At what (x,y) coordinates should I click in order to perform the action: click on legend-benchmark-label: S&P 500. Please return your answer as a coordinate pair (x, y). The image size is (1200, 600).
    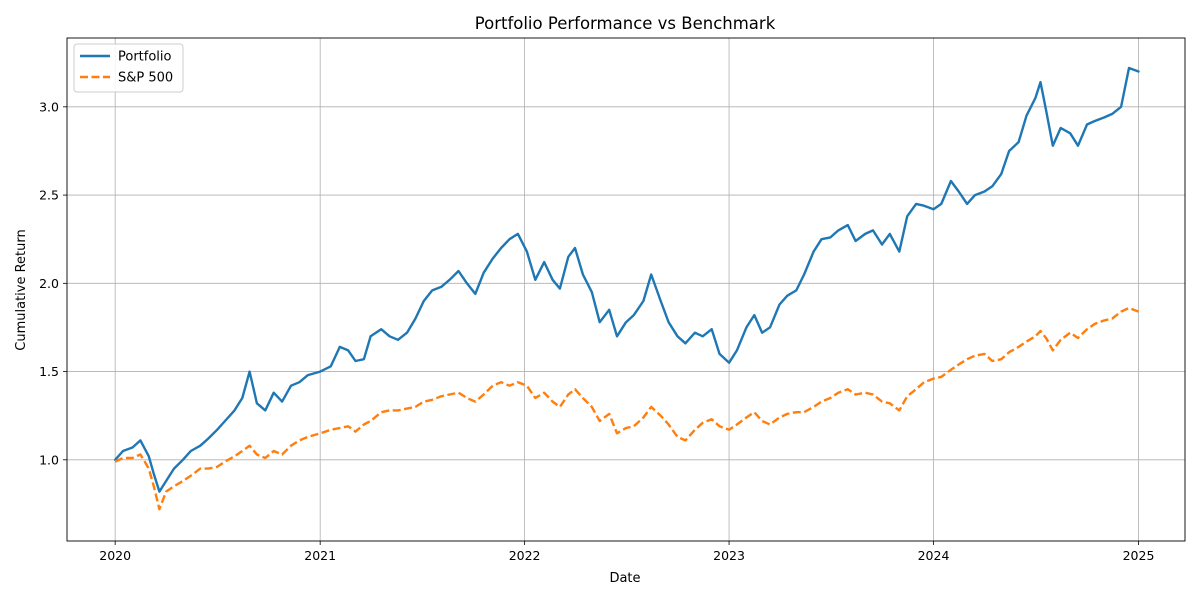
    Looking at the image, I should click on (145, 78).